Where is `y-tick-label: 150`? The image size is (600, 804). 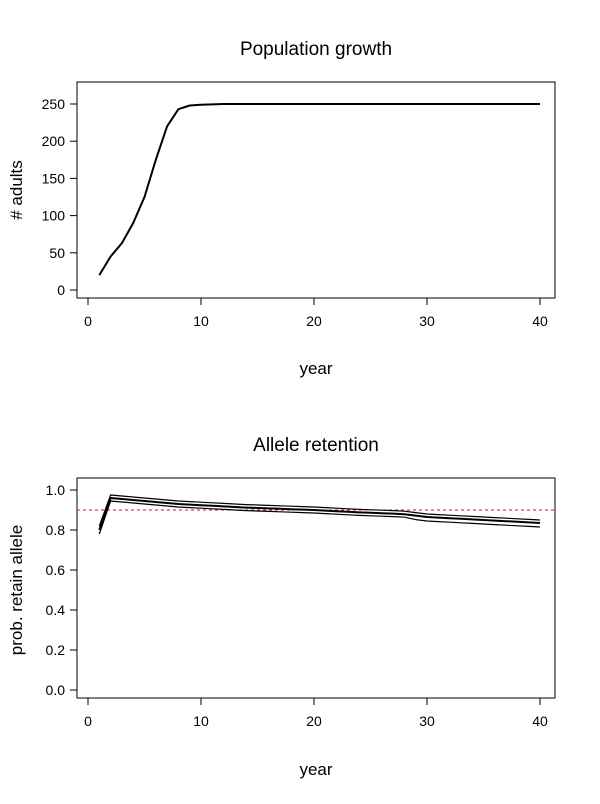 y-tick-label: 150 is located at coordinates (54, 178).